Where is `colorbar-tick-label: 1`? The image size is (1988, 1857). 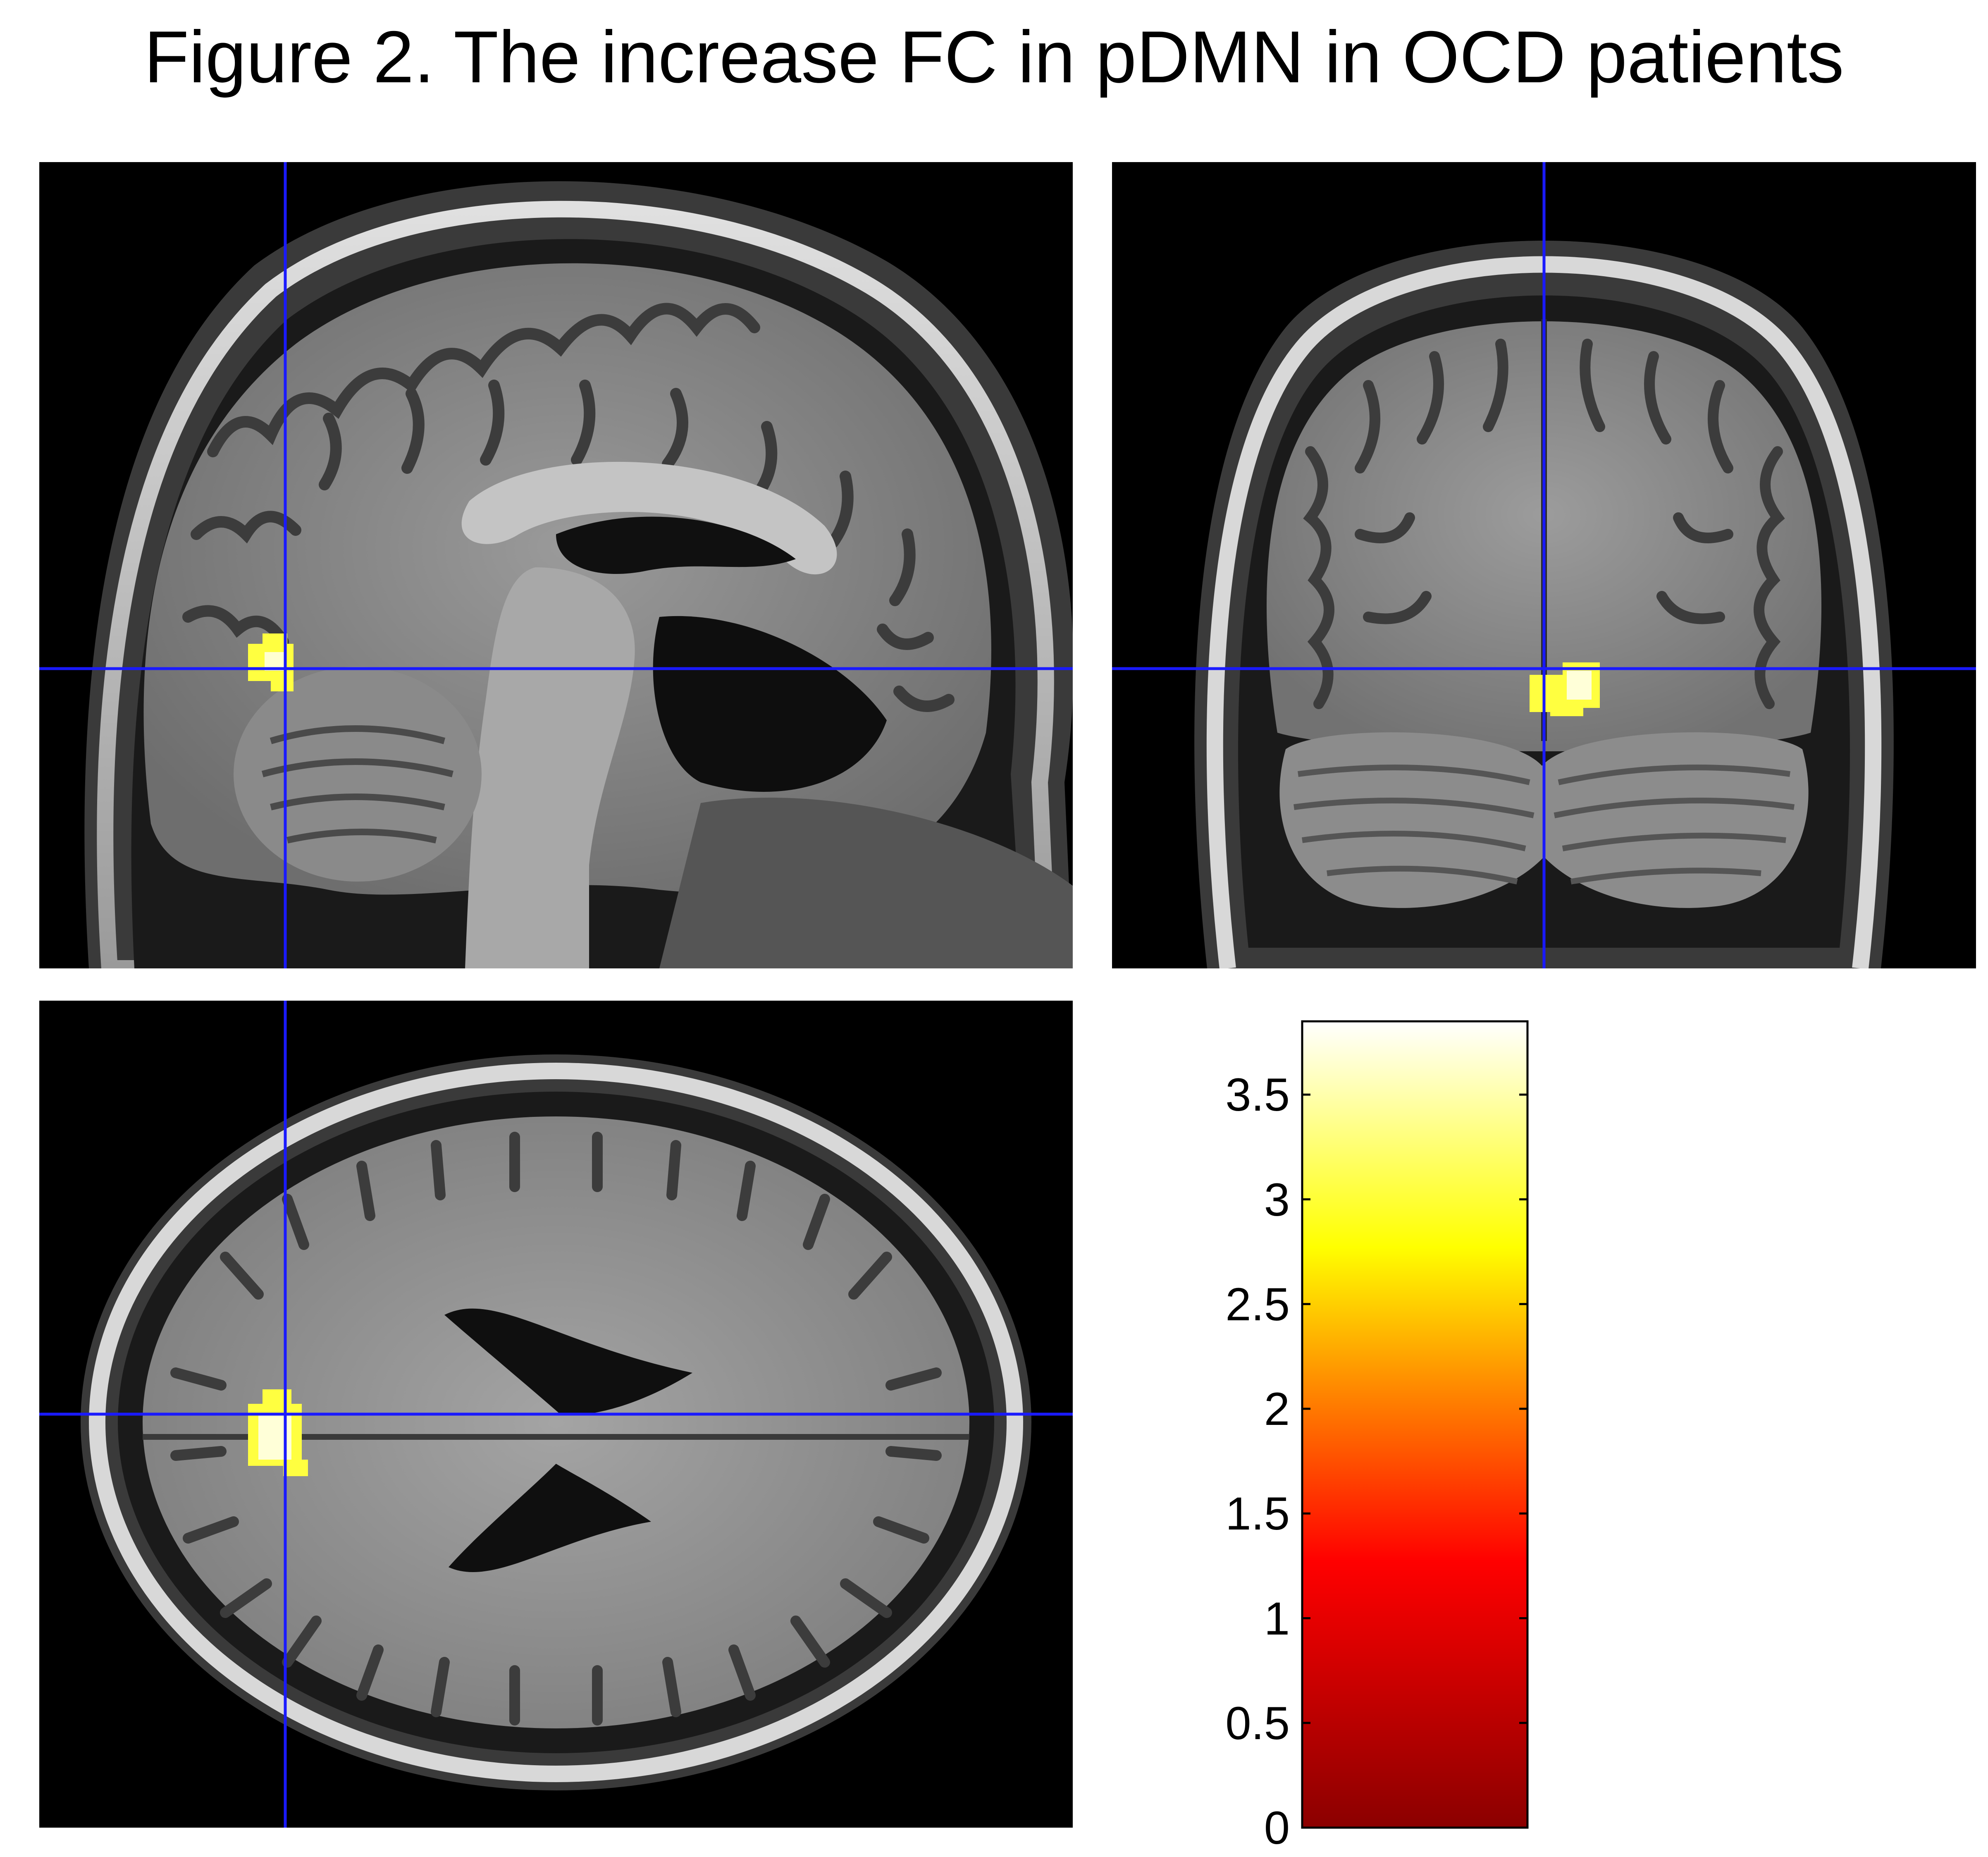 colorbar-tick-label: 1 is located at coordinates (1277, 1618).